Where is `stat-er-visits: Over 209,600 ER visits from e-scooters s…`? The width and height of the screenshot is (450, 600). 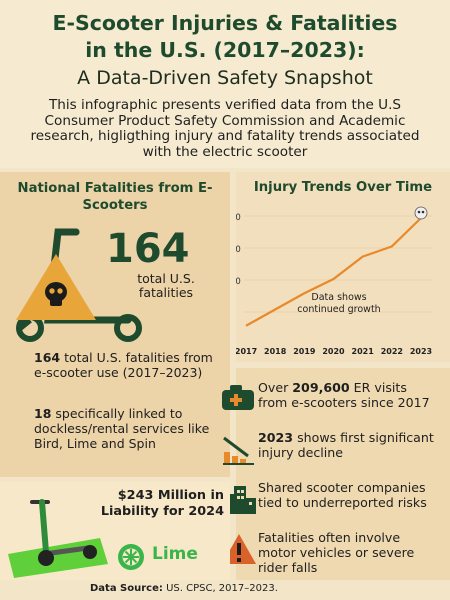 stat-er-visits: Over 209,600 ER visits from e-scooters s… is located at coordinates (336, 400).